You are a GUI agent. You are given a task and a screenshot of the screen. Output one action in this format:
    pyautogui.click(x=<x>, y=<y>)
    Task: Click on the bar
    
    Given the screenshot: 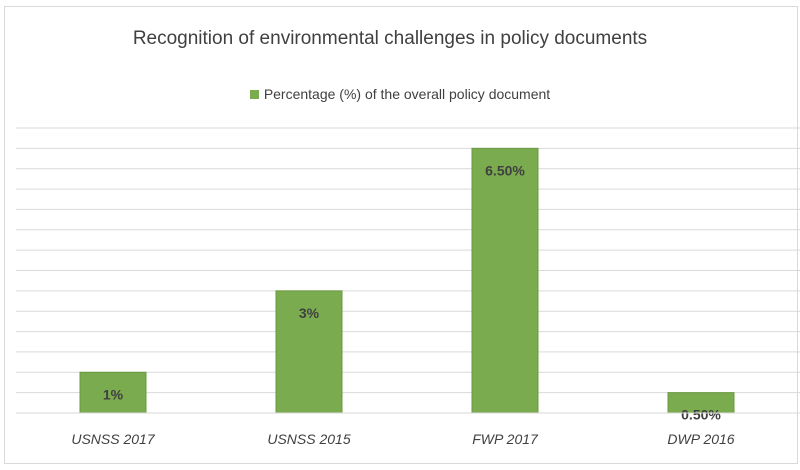 What is the action you would take?
    pyautogui.click(x=505, y=280)
    